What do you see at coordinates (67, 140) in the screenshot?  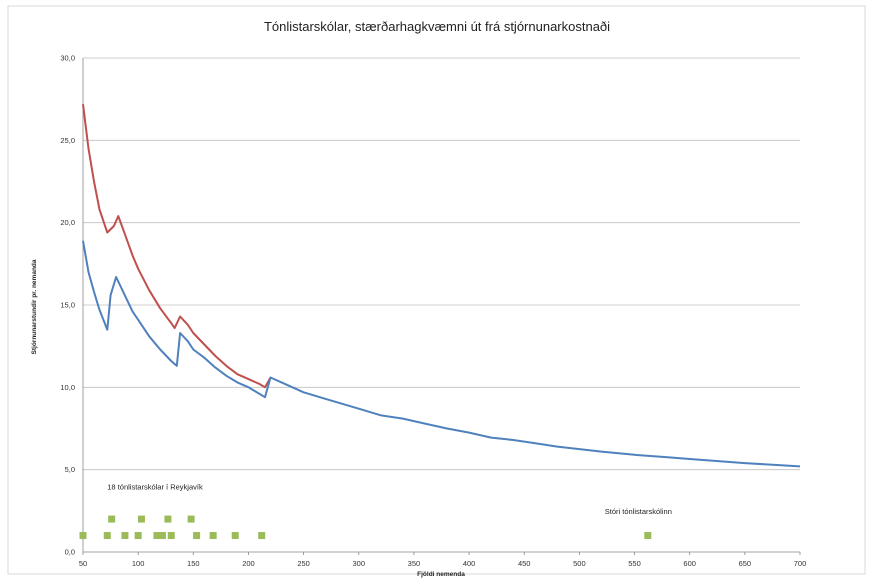 I see `y-tick-label: 25,0` at bounding box center [67, 140].